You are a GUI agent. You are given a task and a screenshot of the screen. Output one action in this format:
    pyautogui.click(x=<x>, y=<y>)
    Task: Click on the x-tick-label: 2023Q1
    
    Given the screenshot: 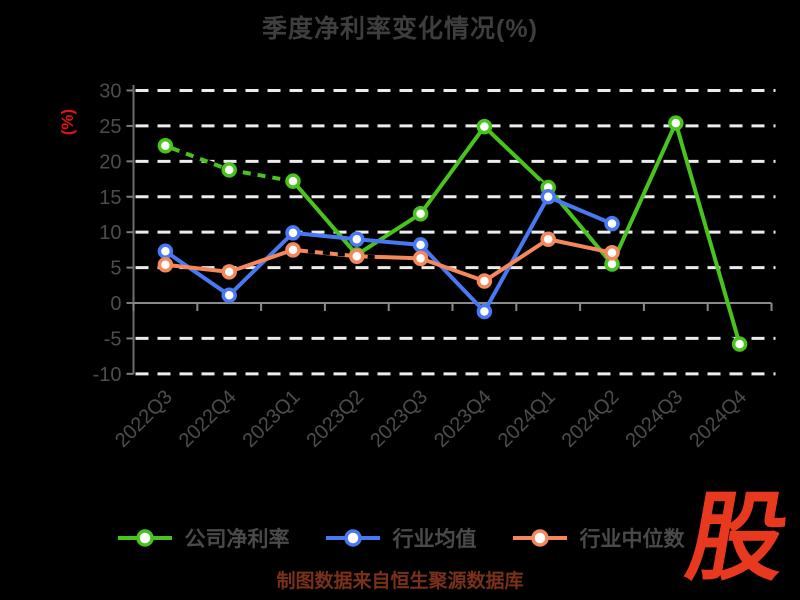 What is the action you would take?
    pyautogui.click(x=272, y=419)
    